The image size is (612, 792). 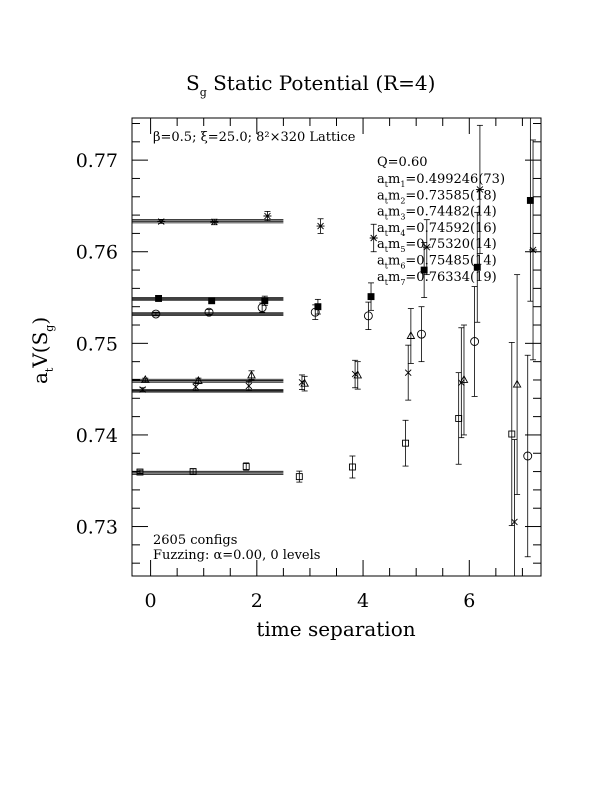 What do you see at coordinates (97, 528) in the screenshot?
I see `y-tick-label: 0.73` at bounding box center [97, 528].